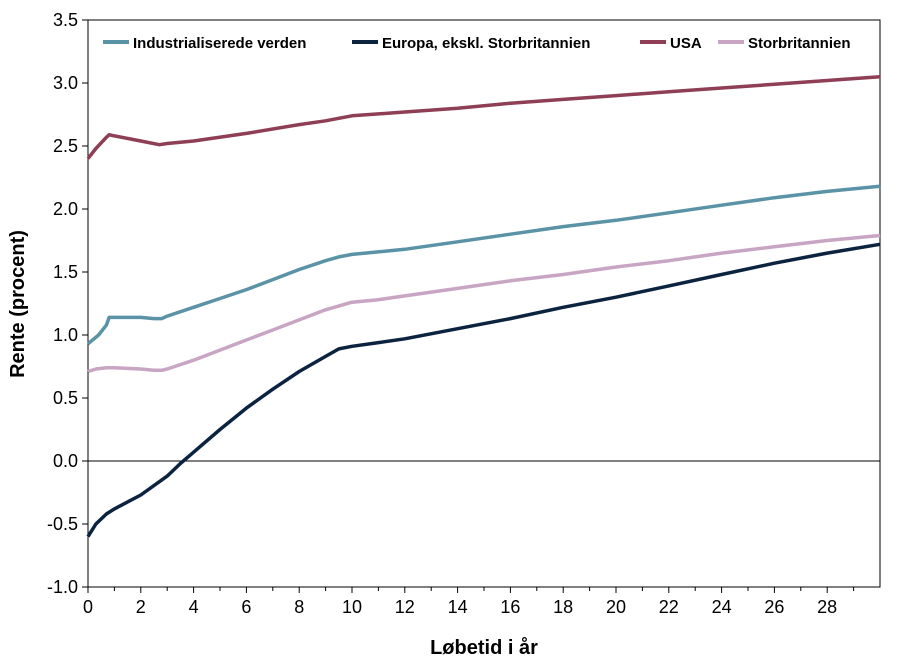 This screenshot has height=661, width=910. What do you see at coordinates (405, 607) in the screenshot?
I see `x-tick-label: 12` at bounding box center [405, 607].